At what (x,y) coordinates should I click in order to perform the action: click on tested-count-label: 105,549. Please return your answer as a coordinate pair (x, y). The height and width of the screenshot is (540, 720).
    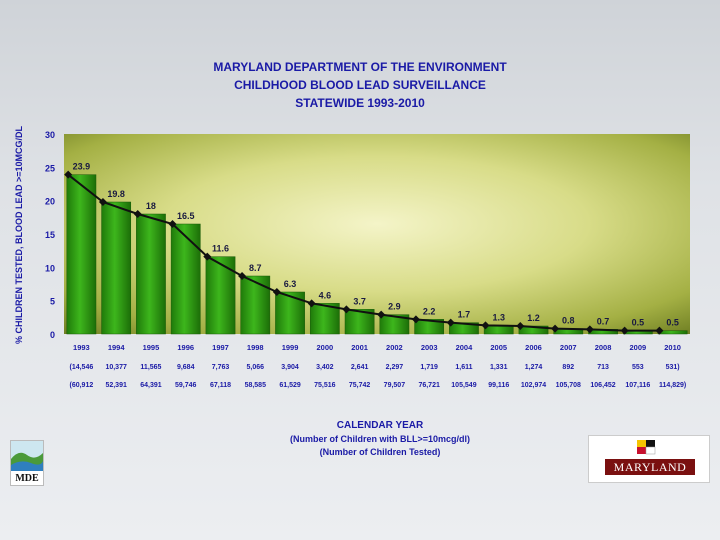
    Looking at the image, I should click on (463, 385).